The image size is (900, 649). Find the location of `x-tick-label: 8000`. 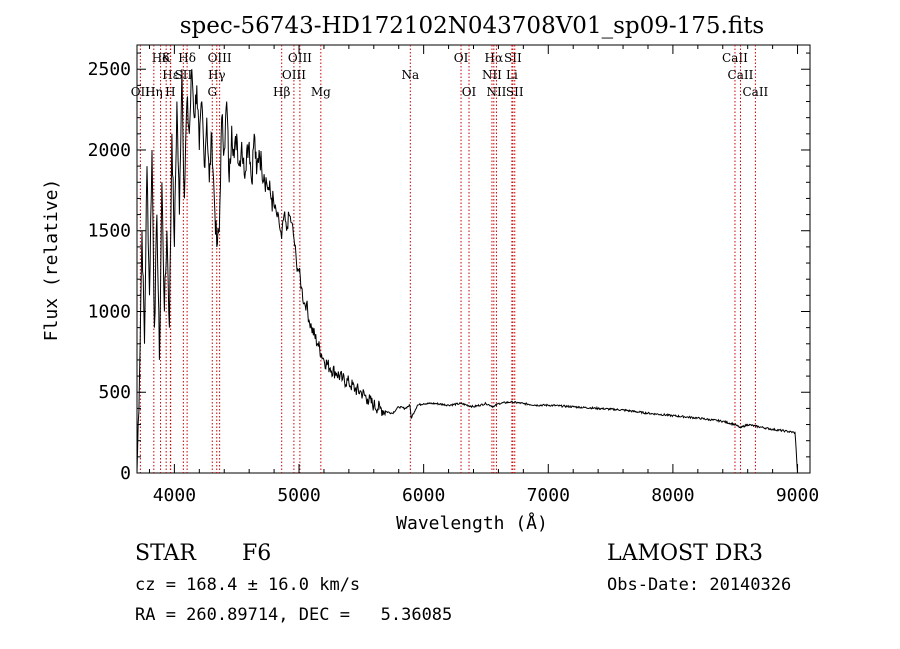

x-tick-label: 8000 is located at coordinates (672, 495).